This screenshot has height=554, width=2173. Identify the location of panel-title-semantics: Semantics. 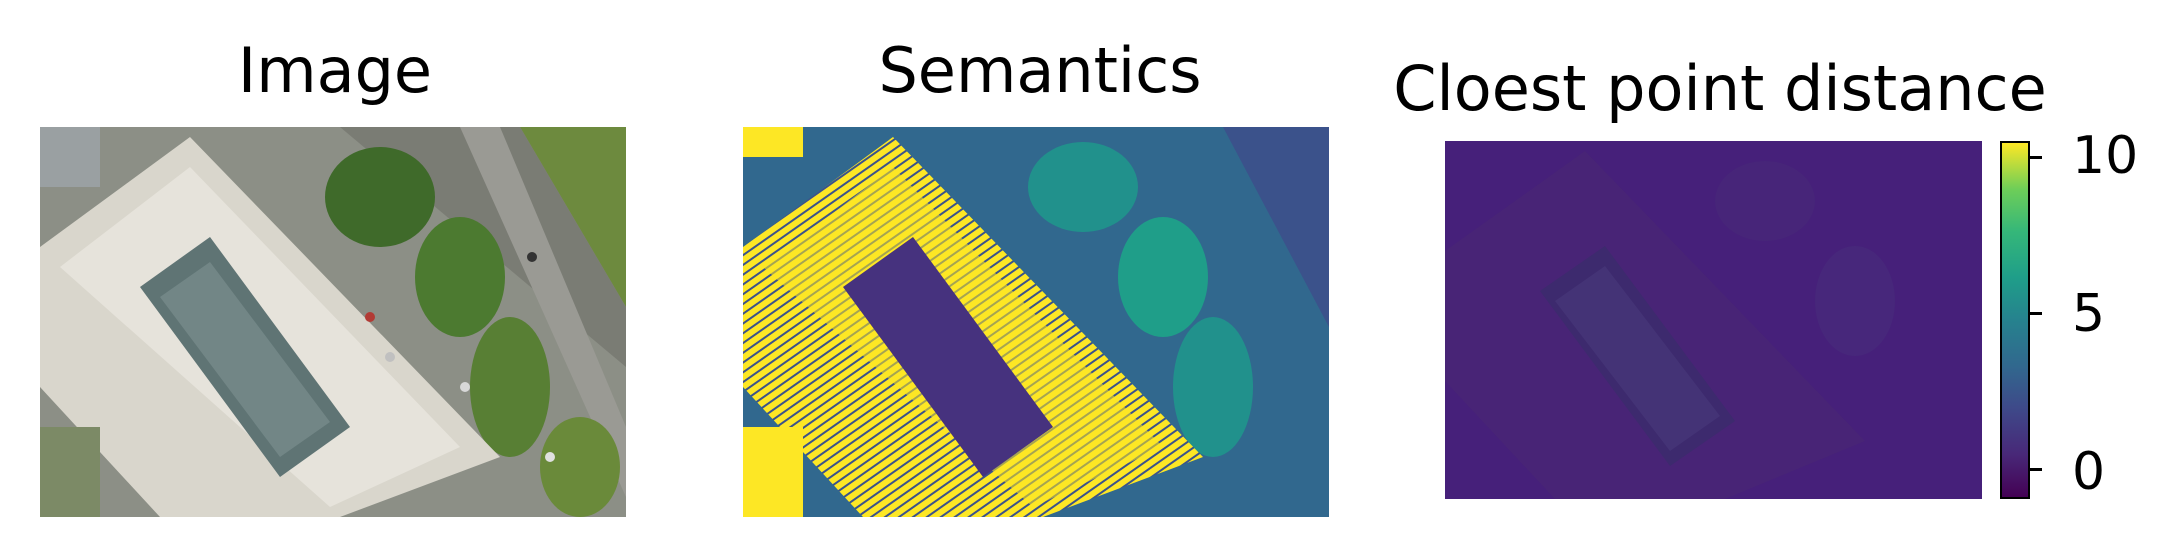
(1040, 70).